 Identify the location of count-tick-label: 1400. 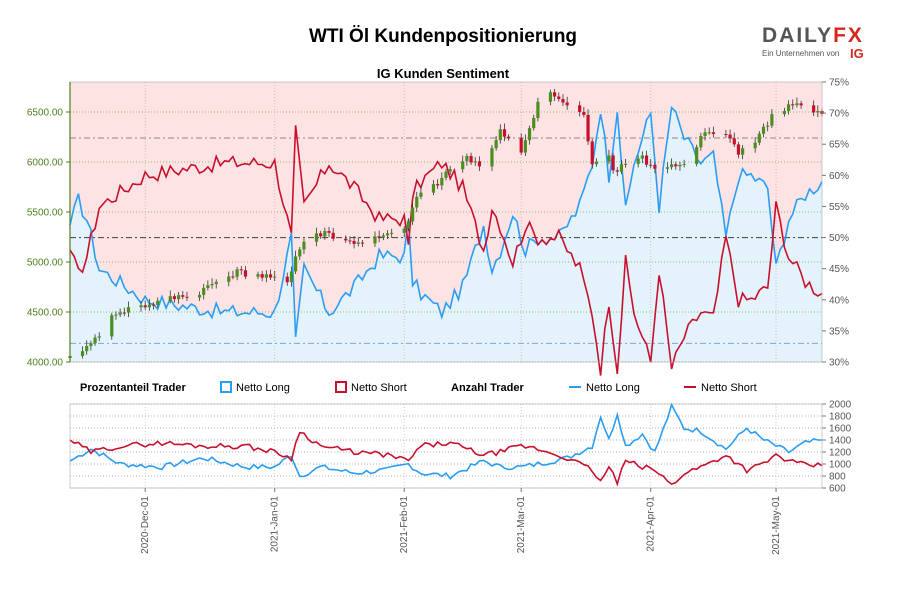
(840, 441).